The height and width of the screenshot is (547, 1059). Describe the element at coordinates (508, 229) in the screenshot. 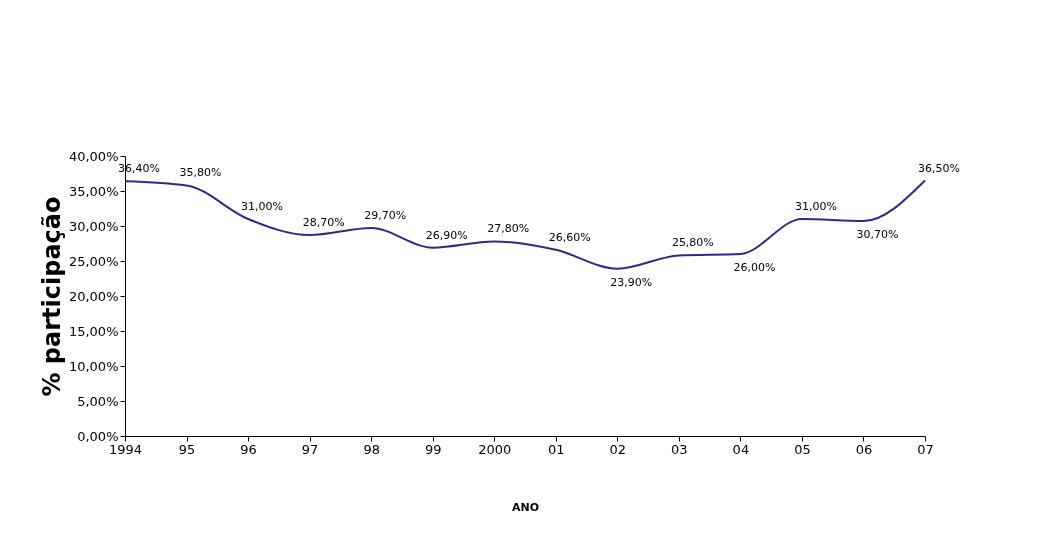

I see `data-label: 27,80%` at that location.